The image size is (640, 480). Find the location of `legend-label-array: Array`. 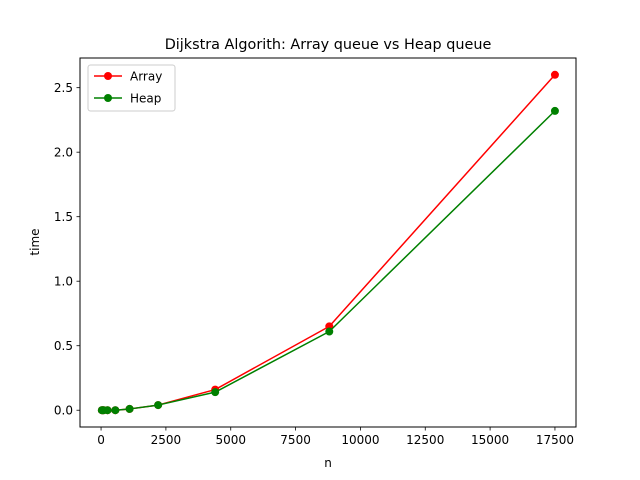

legend-label-array: Array is located at coordinates (146, 76).